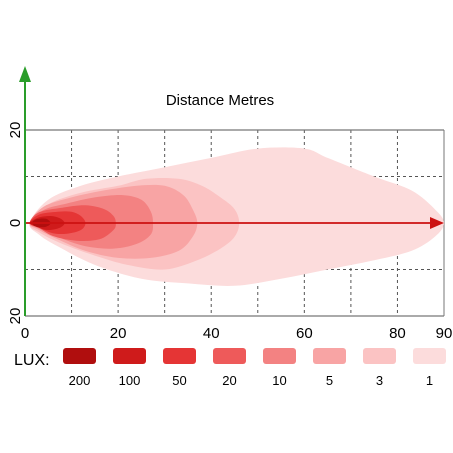 The width and height of the screenshot is (453, 453). What do you see at coordinates (80, 380) in the screenshot?
I see `legend-label-200: 200` at bounding box center [80, 380].